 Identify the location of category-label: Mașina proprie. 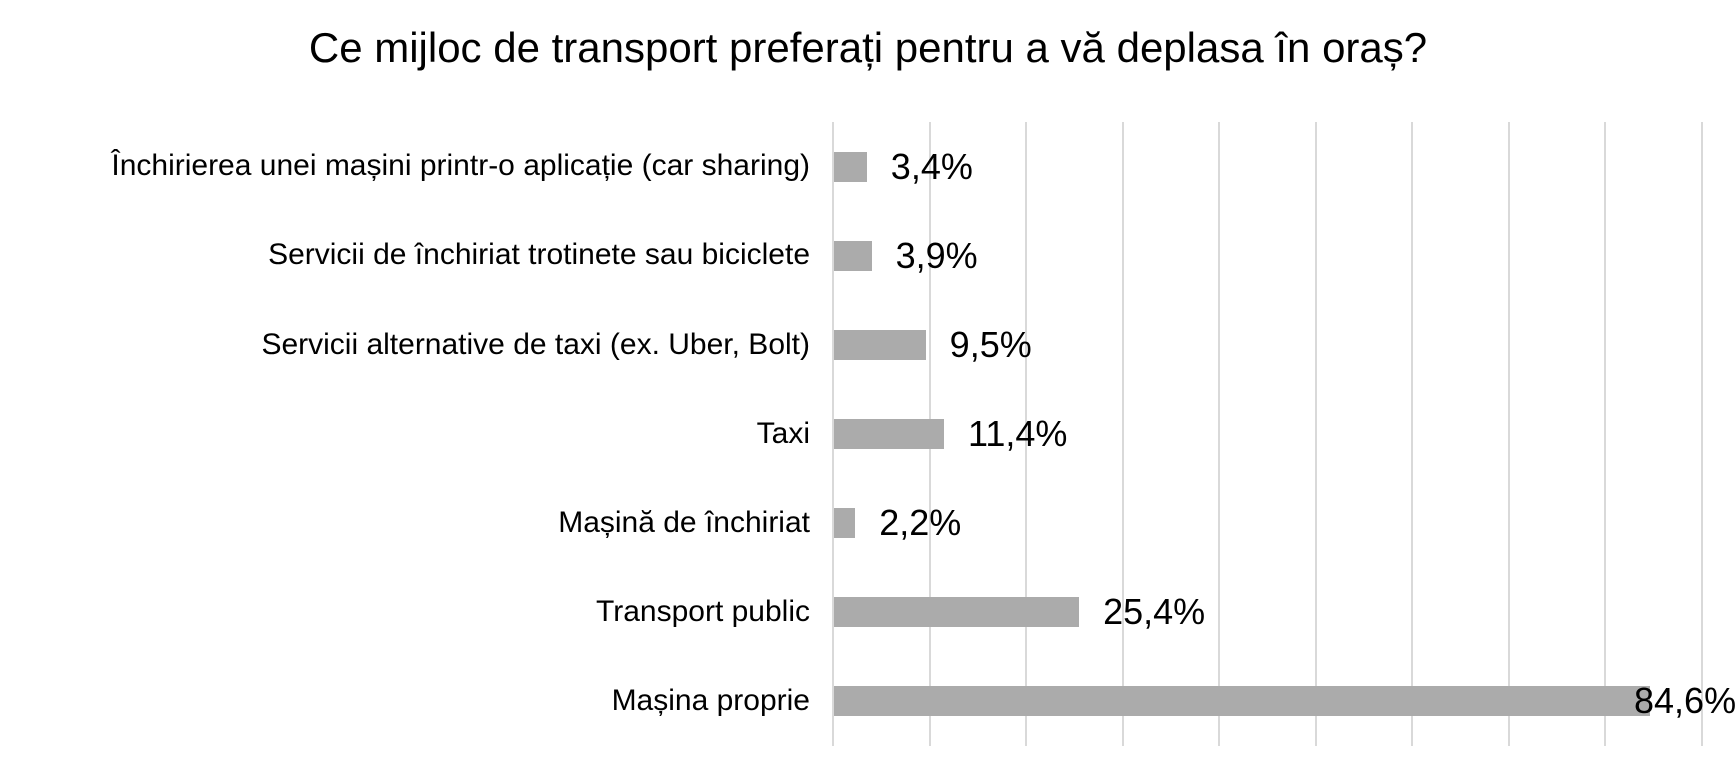
(710, 701).